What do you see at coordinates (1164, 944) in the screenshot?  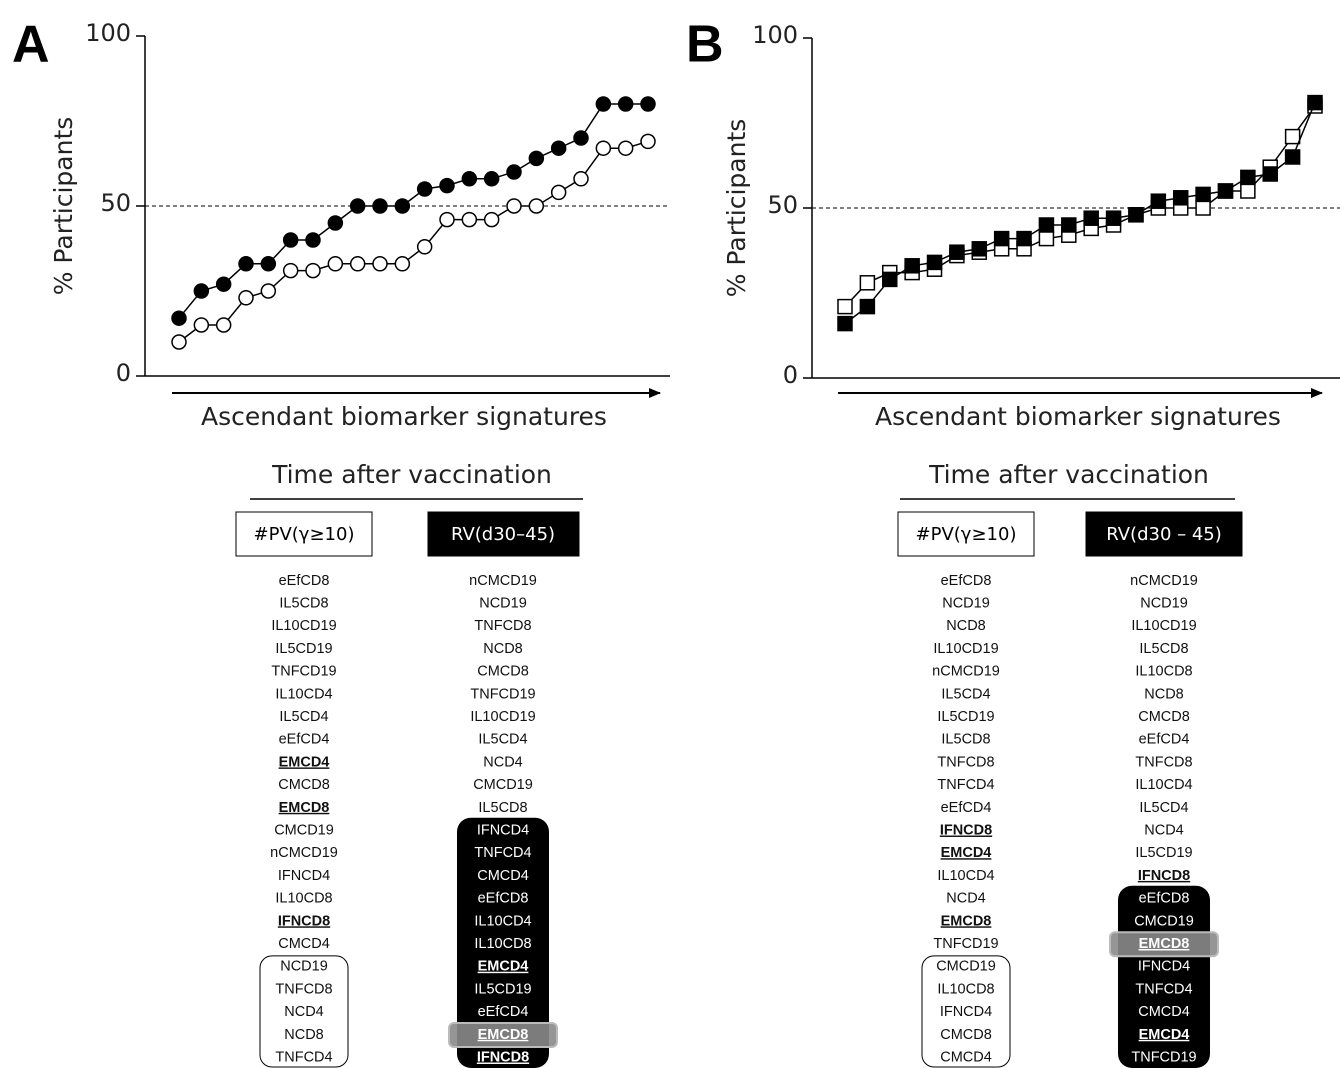 I see `highlight-box` at bounding box center [1164, 944].